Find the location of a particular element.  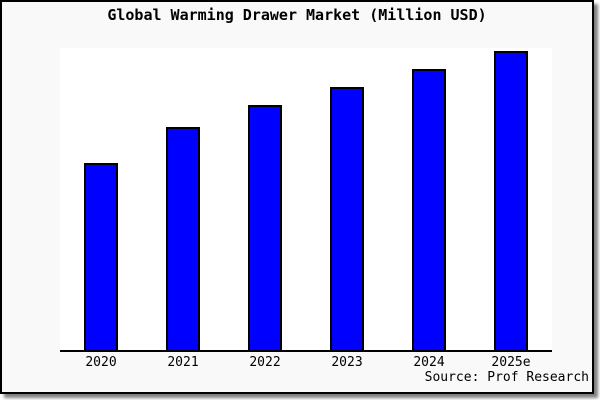

x-tick-label: 2020 is located at coordinates (101, 362).